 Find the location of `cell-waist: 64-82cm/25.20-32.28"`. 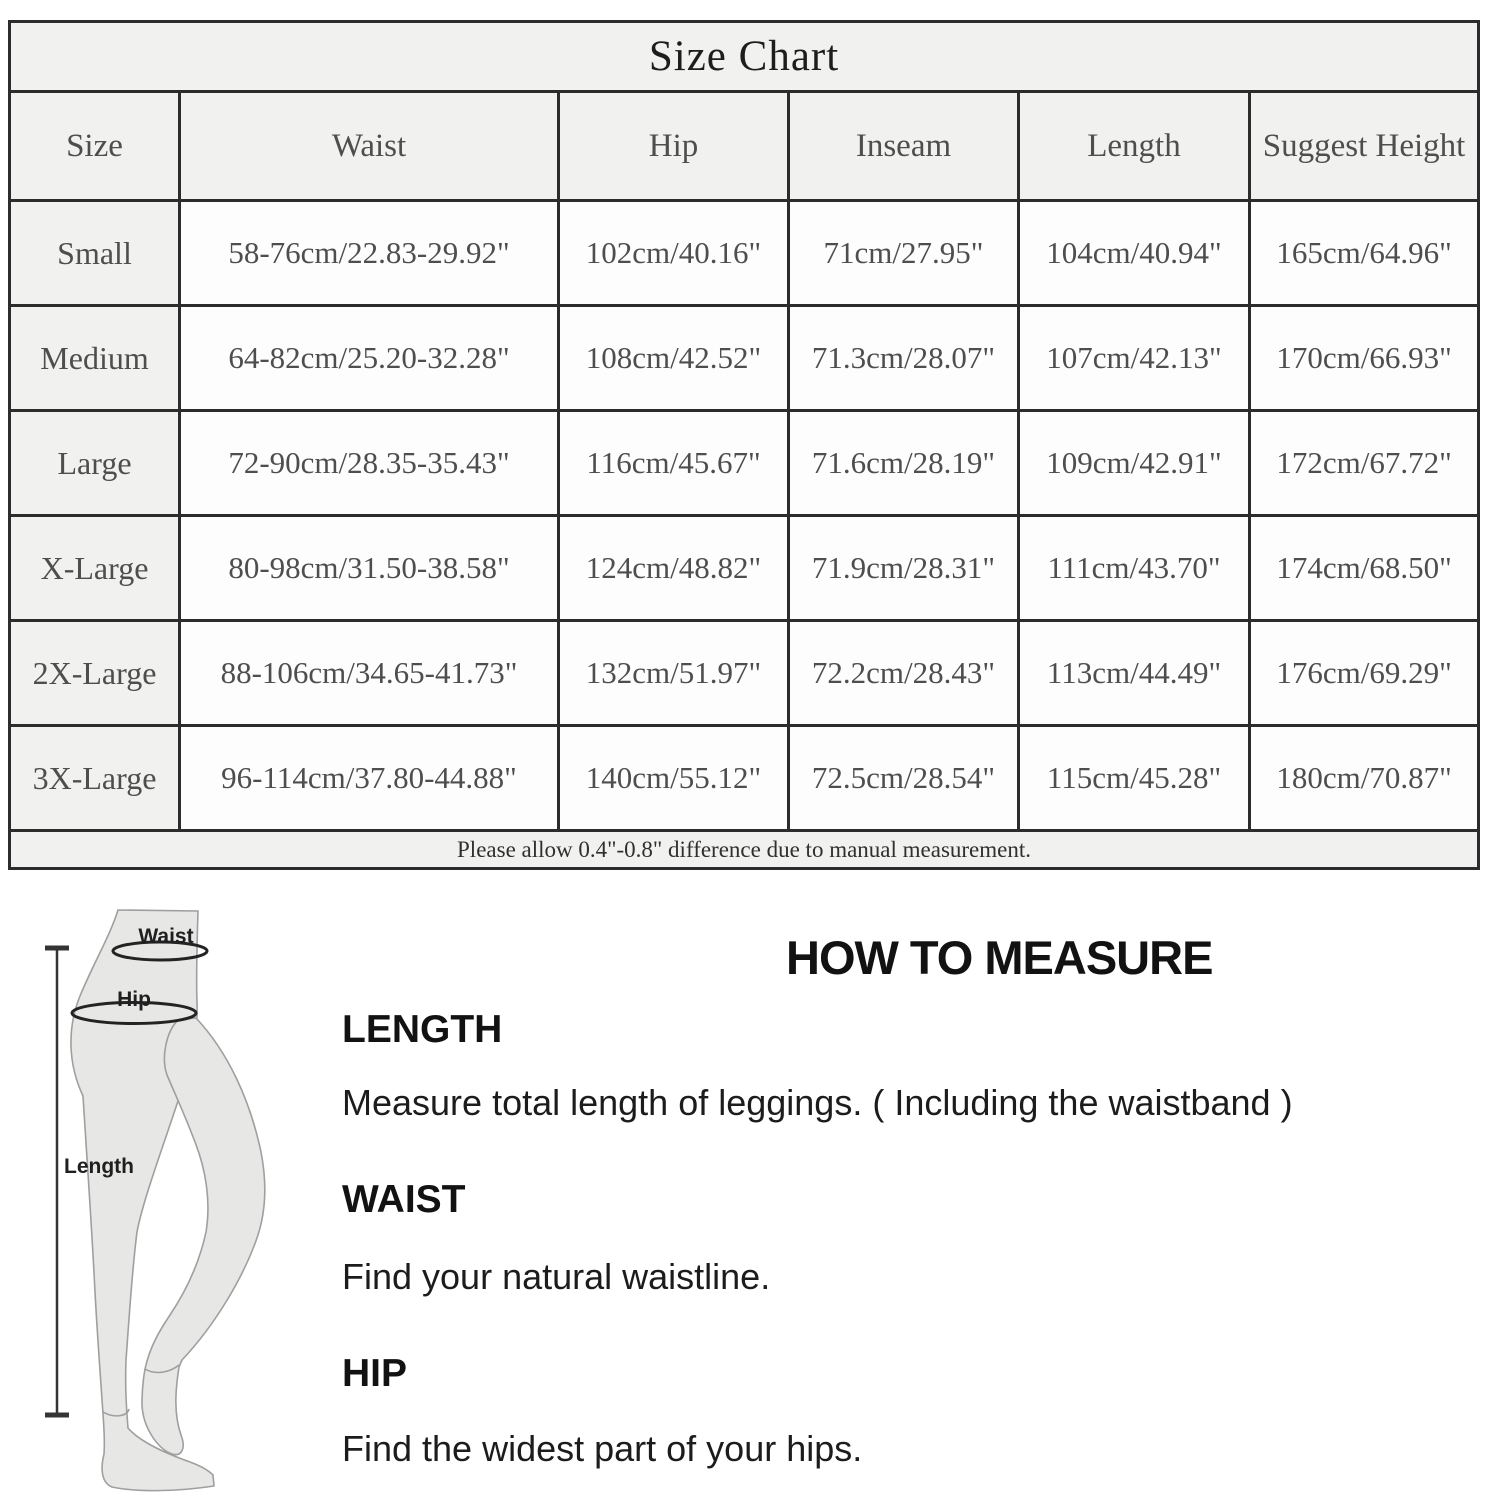

cell-waist: 64-82cm/25.20-32.28" is located at coordinates (369, 358).